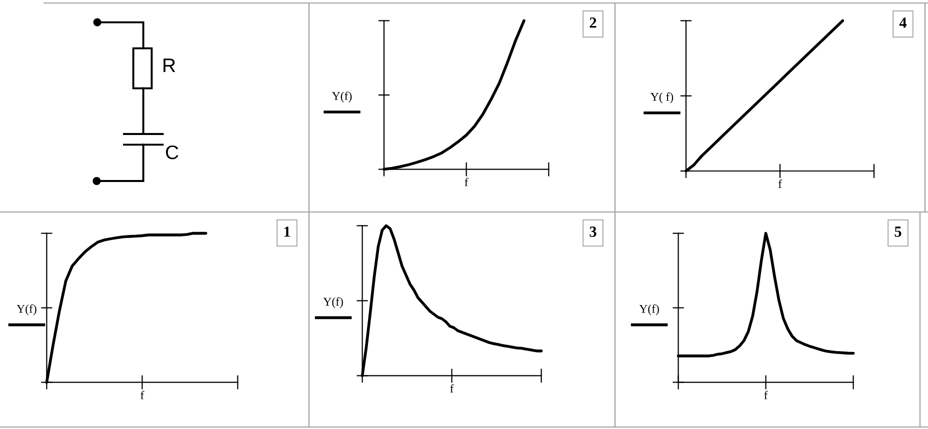  I want to click on text: 4, so click(903, 23).